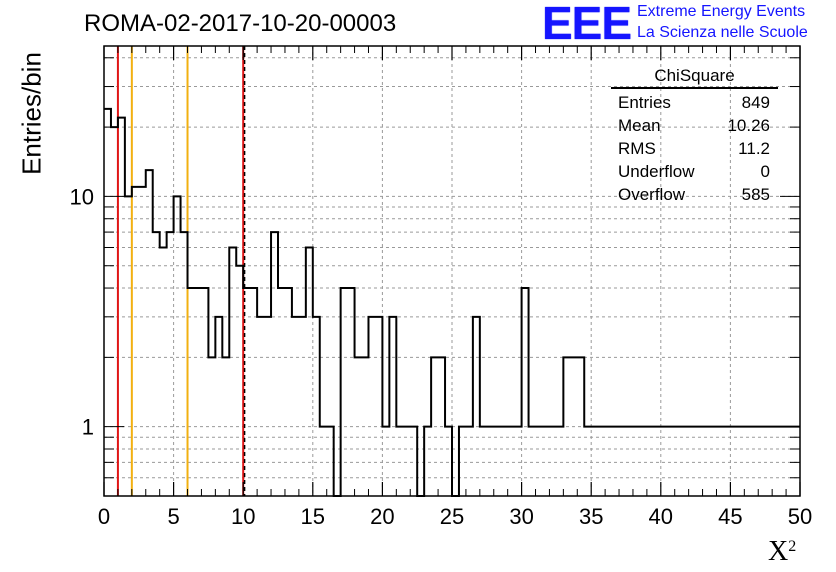 The width and height of the screenshot is (836, 572). What do you see at coordinates (521, 516) in the screenshot?
I see `x-tick-label: 30` at bounding box center [521, 516].